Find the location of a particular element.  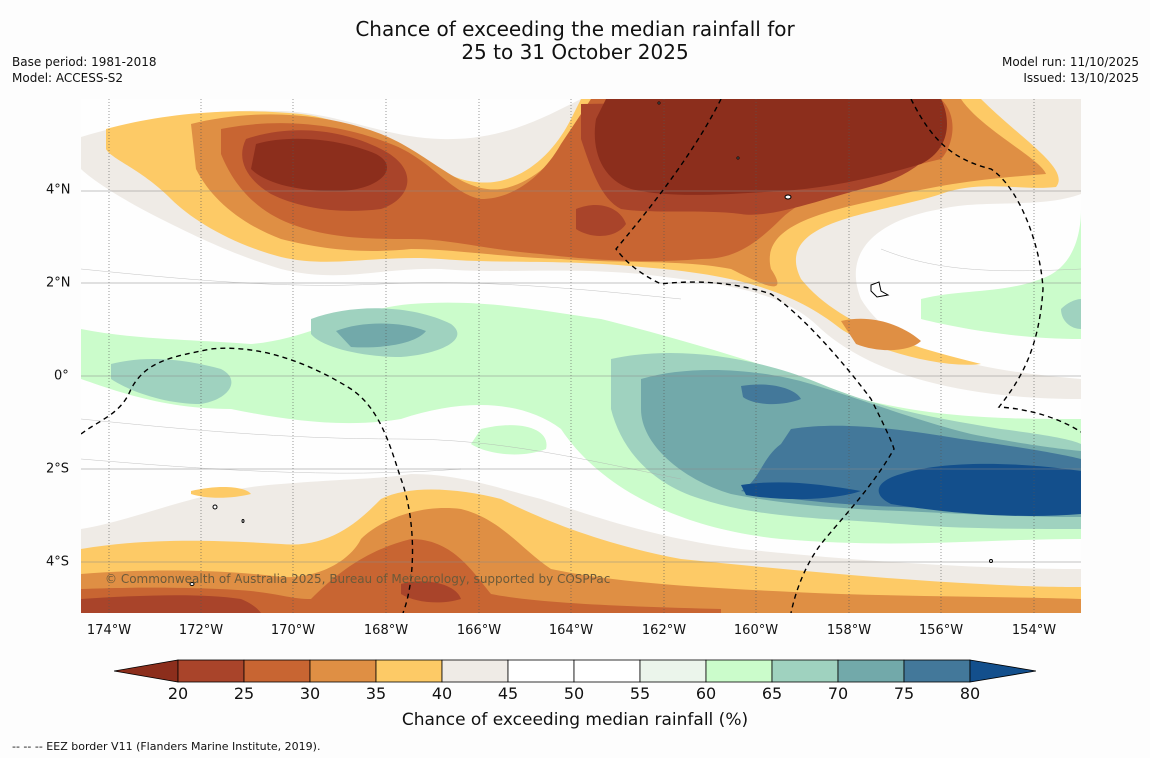

colorbar-tick-70: 70 is located at coordinates (838, 693).